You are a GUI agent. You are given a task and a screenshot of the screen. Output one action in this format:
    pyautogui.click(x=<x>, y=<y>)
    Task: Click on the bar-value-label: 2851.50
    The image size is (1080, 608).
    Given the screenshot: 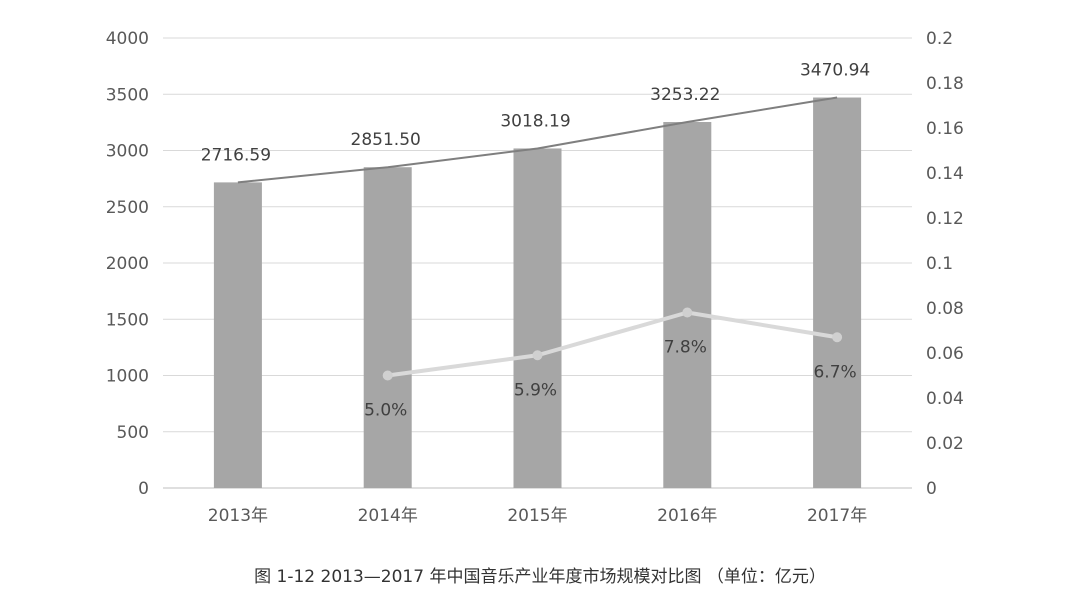 What is the action you would take?
    pyautogui.click(x=386, y=140)
    